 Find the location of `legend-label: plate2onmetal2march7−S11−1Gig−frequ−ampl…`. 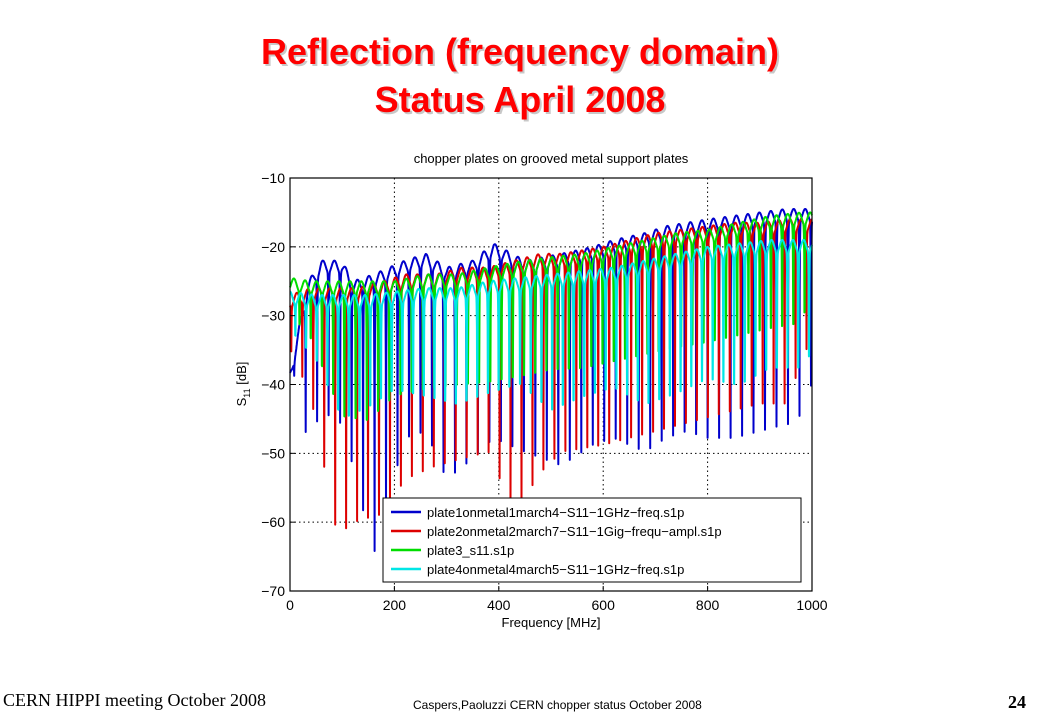

legend-label: plate2onmetal2march7−S11−1Gig−frequ−ampl… is located at coordinates (574, 531).